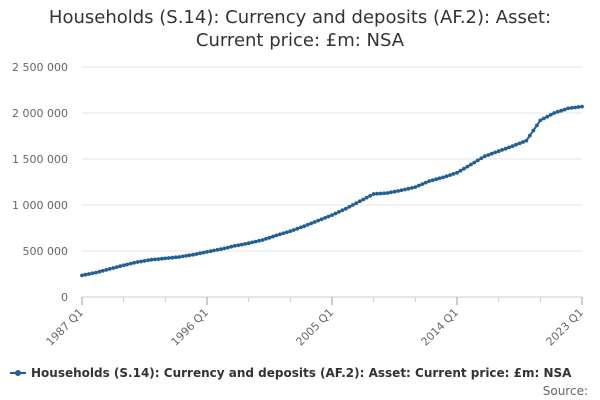  What do you see at coordinates (18, 373) in the screenshot?
I see `legend-swatch` at bounding box center [18, 373].